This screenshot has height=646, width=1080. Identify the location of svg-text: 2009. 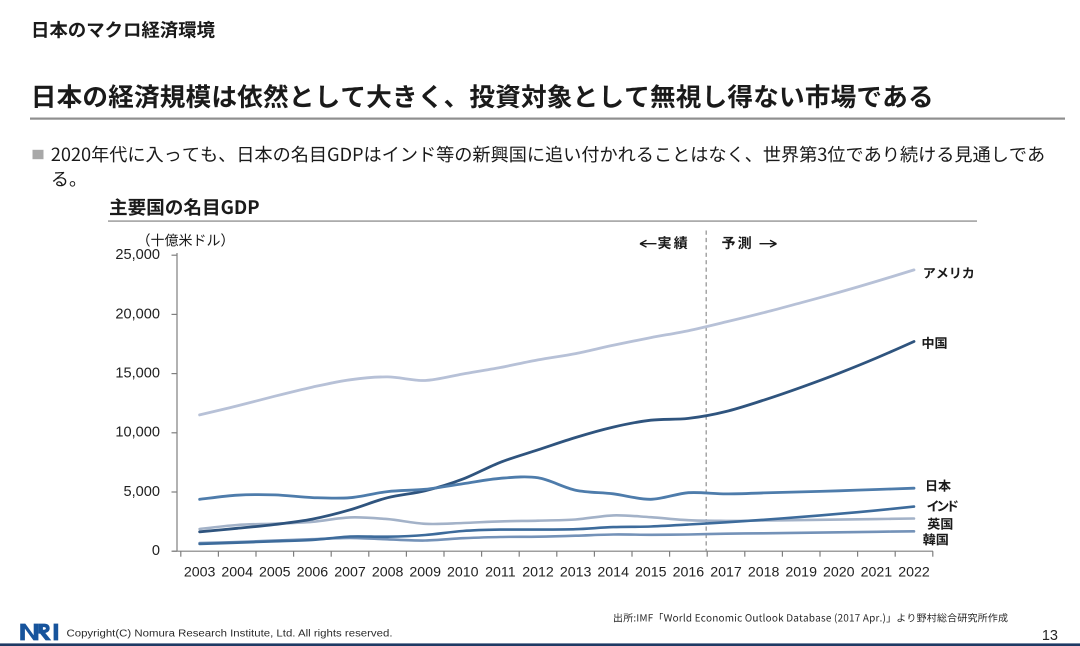
(425, 573).